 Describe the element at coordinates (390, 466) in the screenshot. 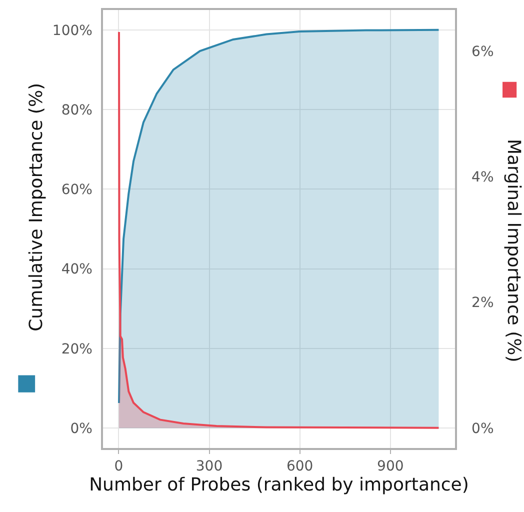

I see `x-tick-label: 900` at that location.